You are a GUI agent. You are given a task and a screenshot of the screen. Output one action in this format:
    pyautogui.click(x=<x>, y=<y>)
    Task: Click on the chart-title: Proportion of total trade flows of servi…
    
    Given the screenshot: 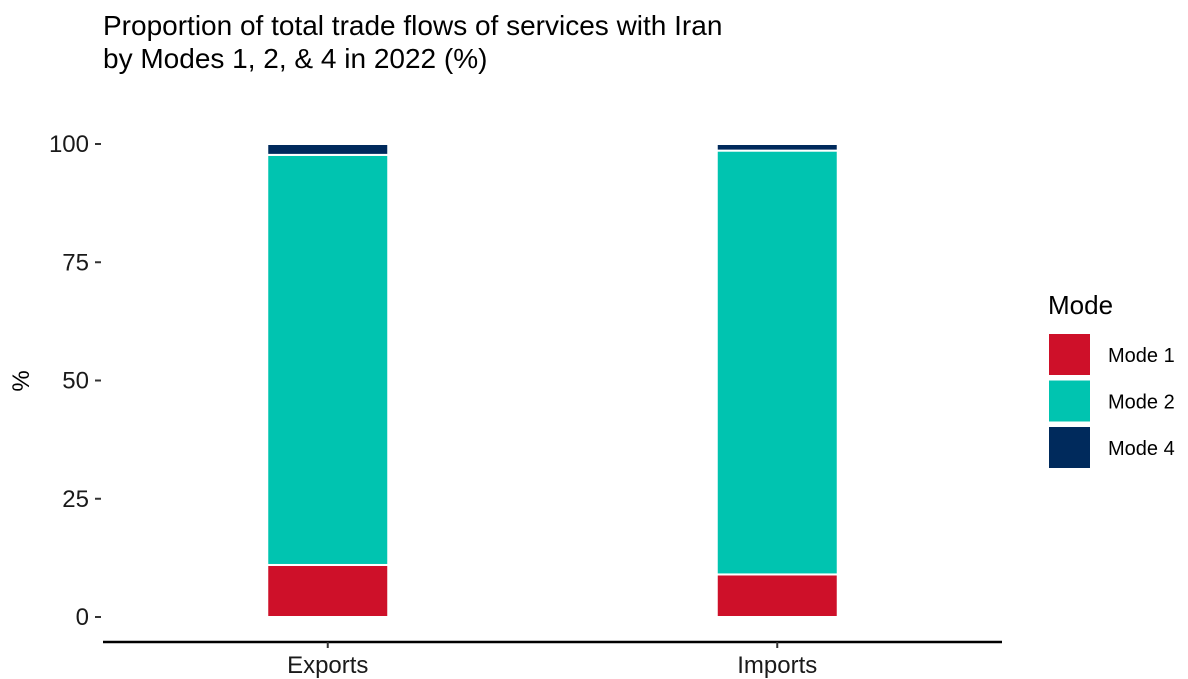 What is the action you would take?
    pyautogui.click(x=413, y=25)
    